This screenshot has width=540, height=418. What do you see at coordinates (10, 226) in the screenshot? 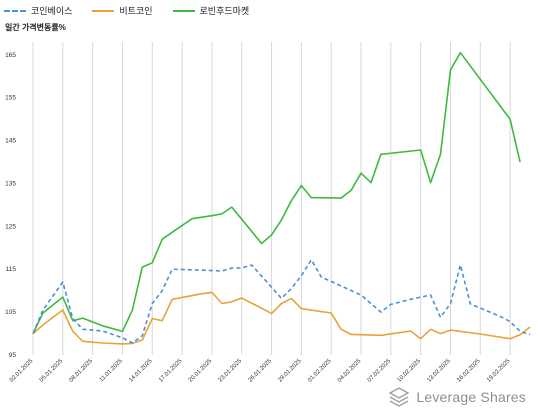
I see `y-tick-label: 125` at bounding box center [10, 226].